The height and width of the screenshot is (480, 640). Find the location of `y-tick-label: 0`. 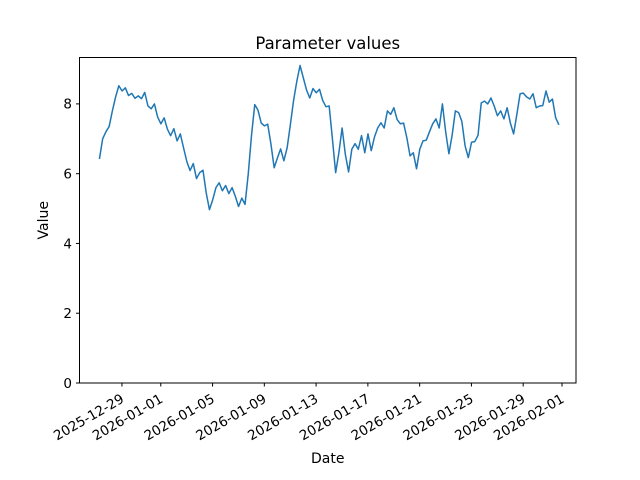

y-tick-label: 0 is located at coordinates (67, 384).